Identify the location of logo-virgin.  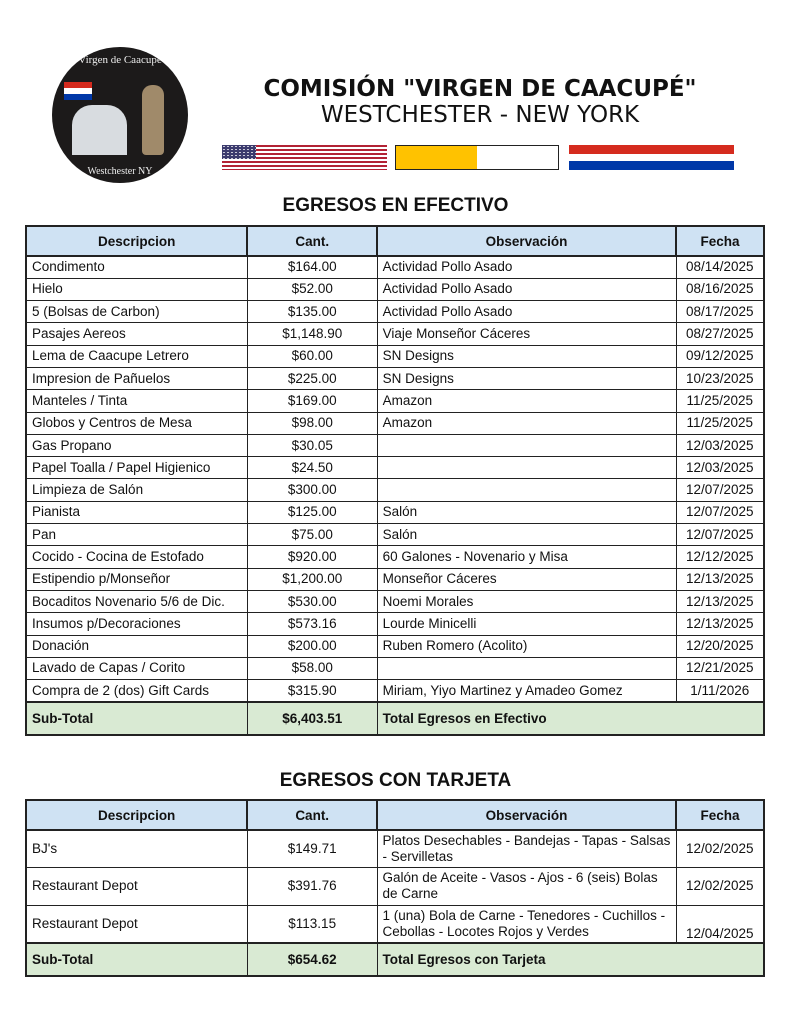
(153, 120).